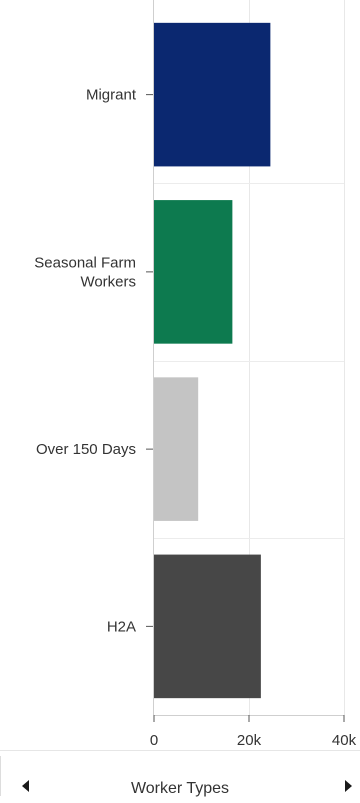  I want to click on category-label: Over 150 Days, so click(86, 449).